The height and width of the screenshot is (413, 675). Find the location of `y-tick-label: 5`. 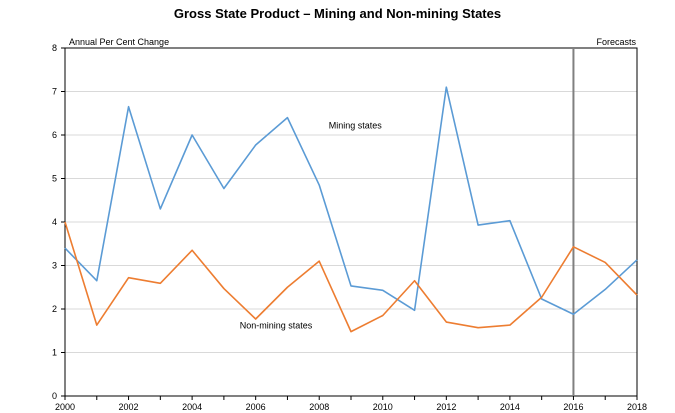

y-tick-label: 5 is located at coordinates (54, 179).